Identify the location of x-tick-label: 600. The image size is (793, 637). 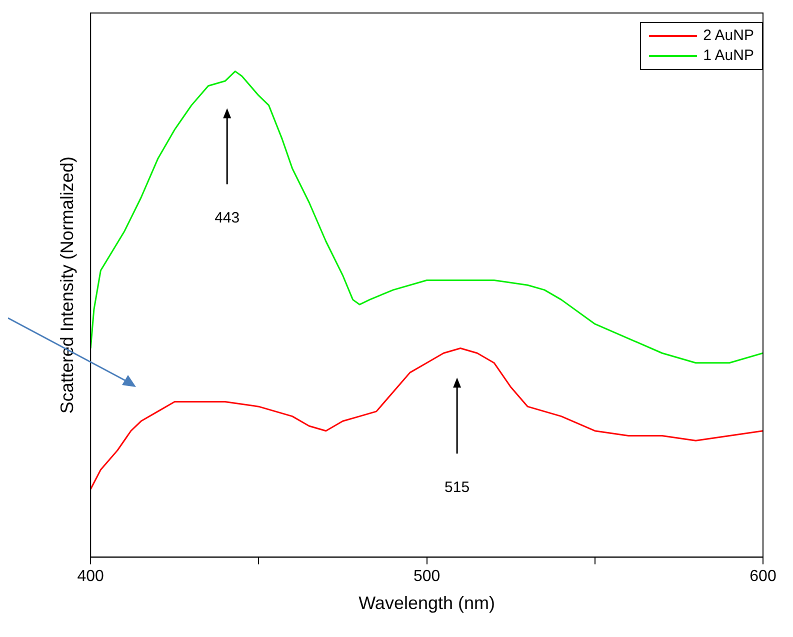
(763, 577).